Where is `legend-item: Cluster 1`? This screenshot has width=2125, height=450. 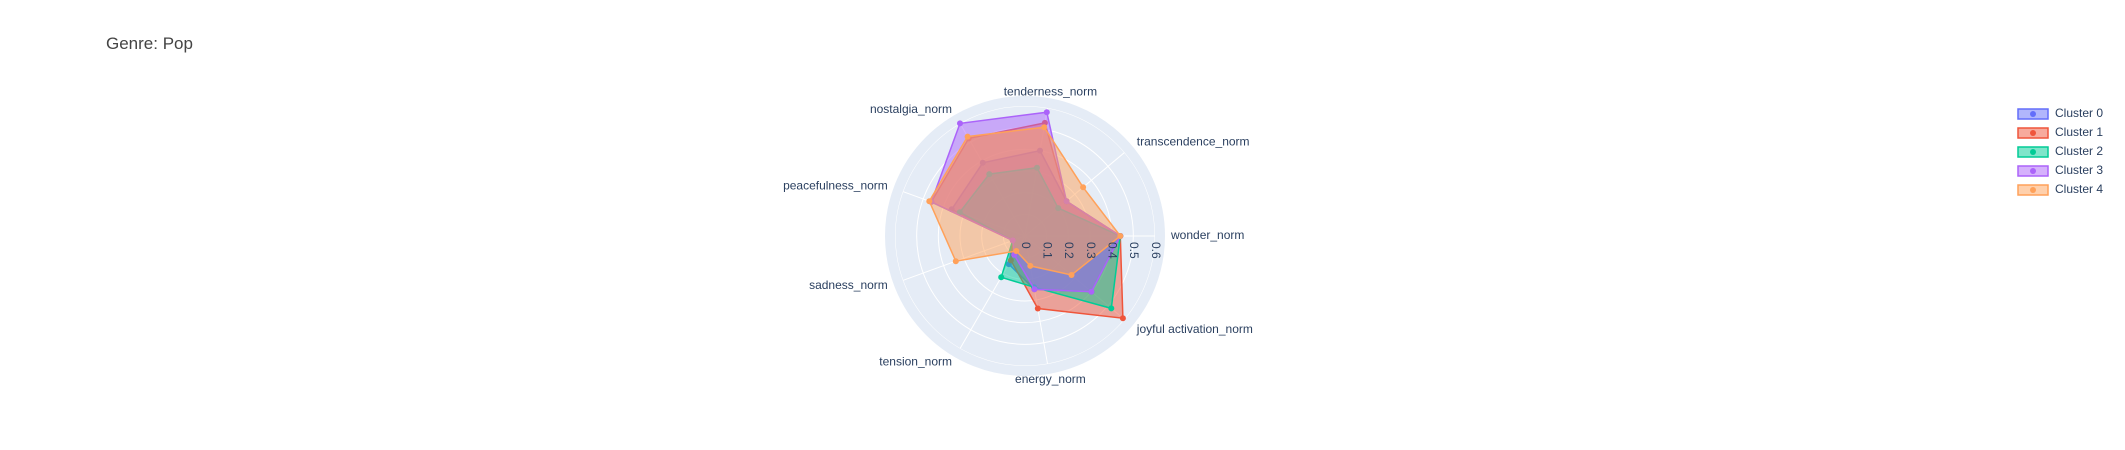 legend-item: Cluster 1 is located at coordinates (2060, 132).